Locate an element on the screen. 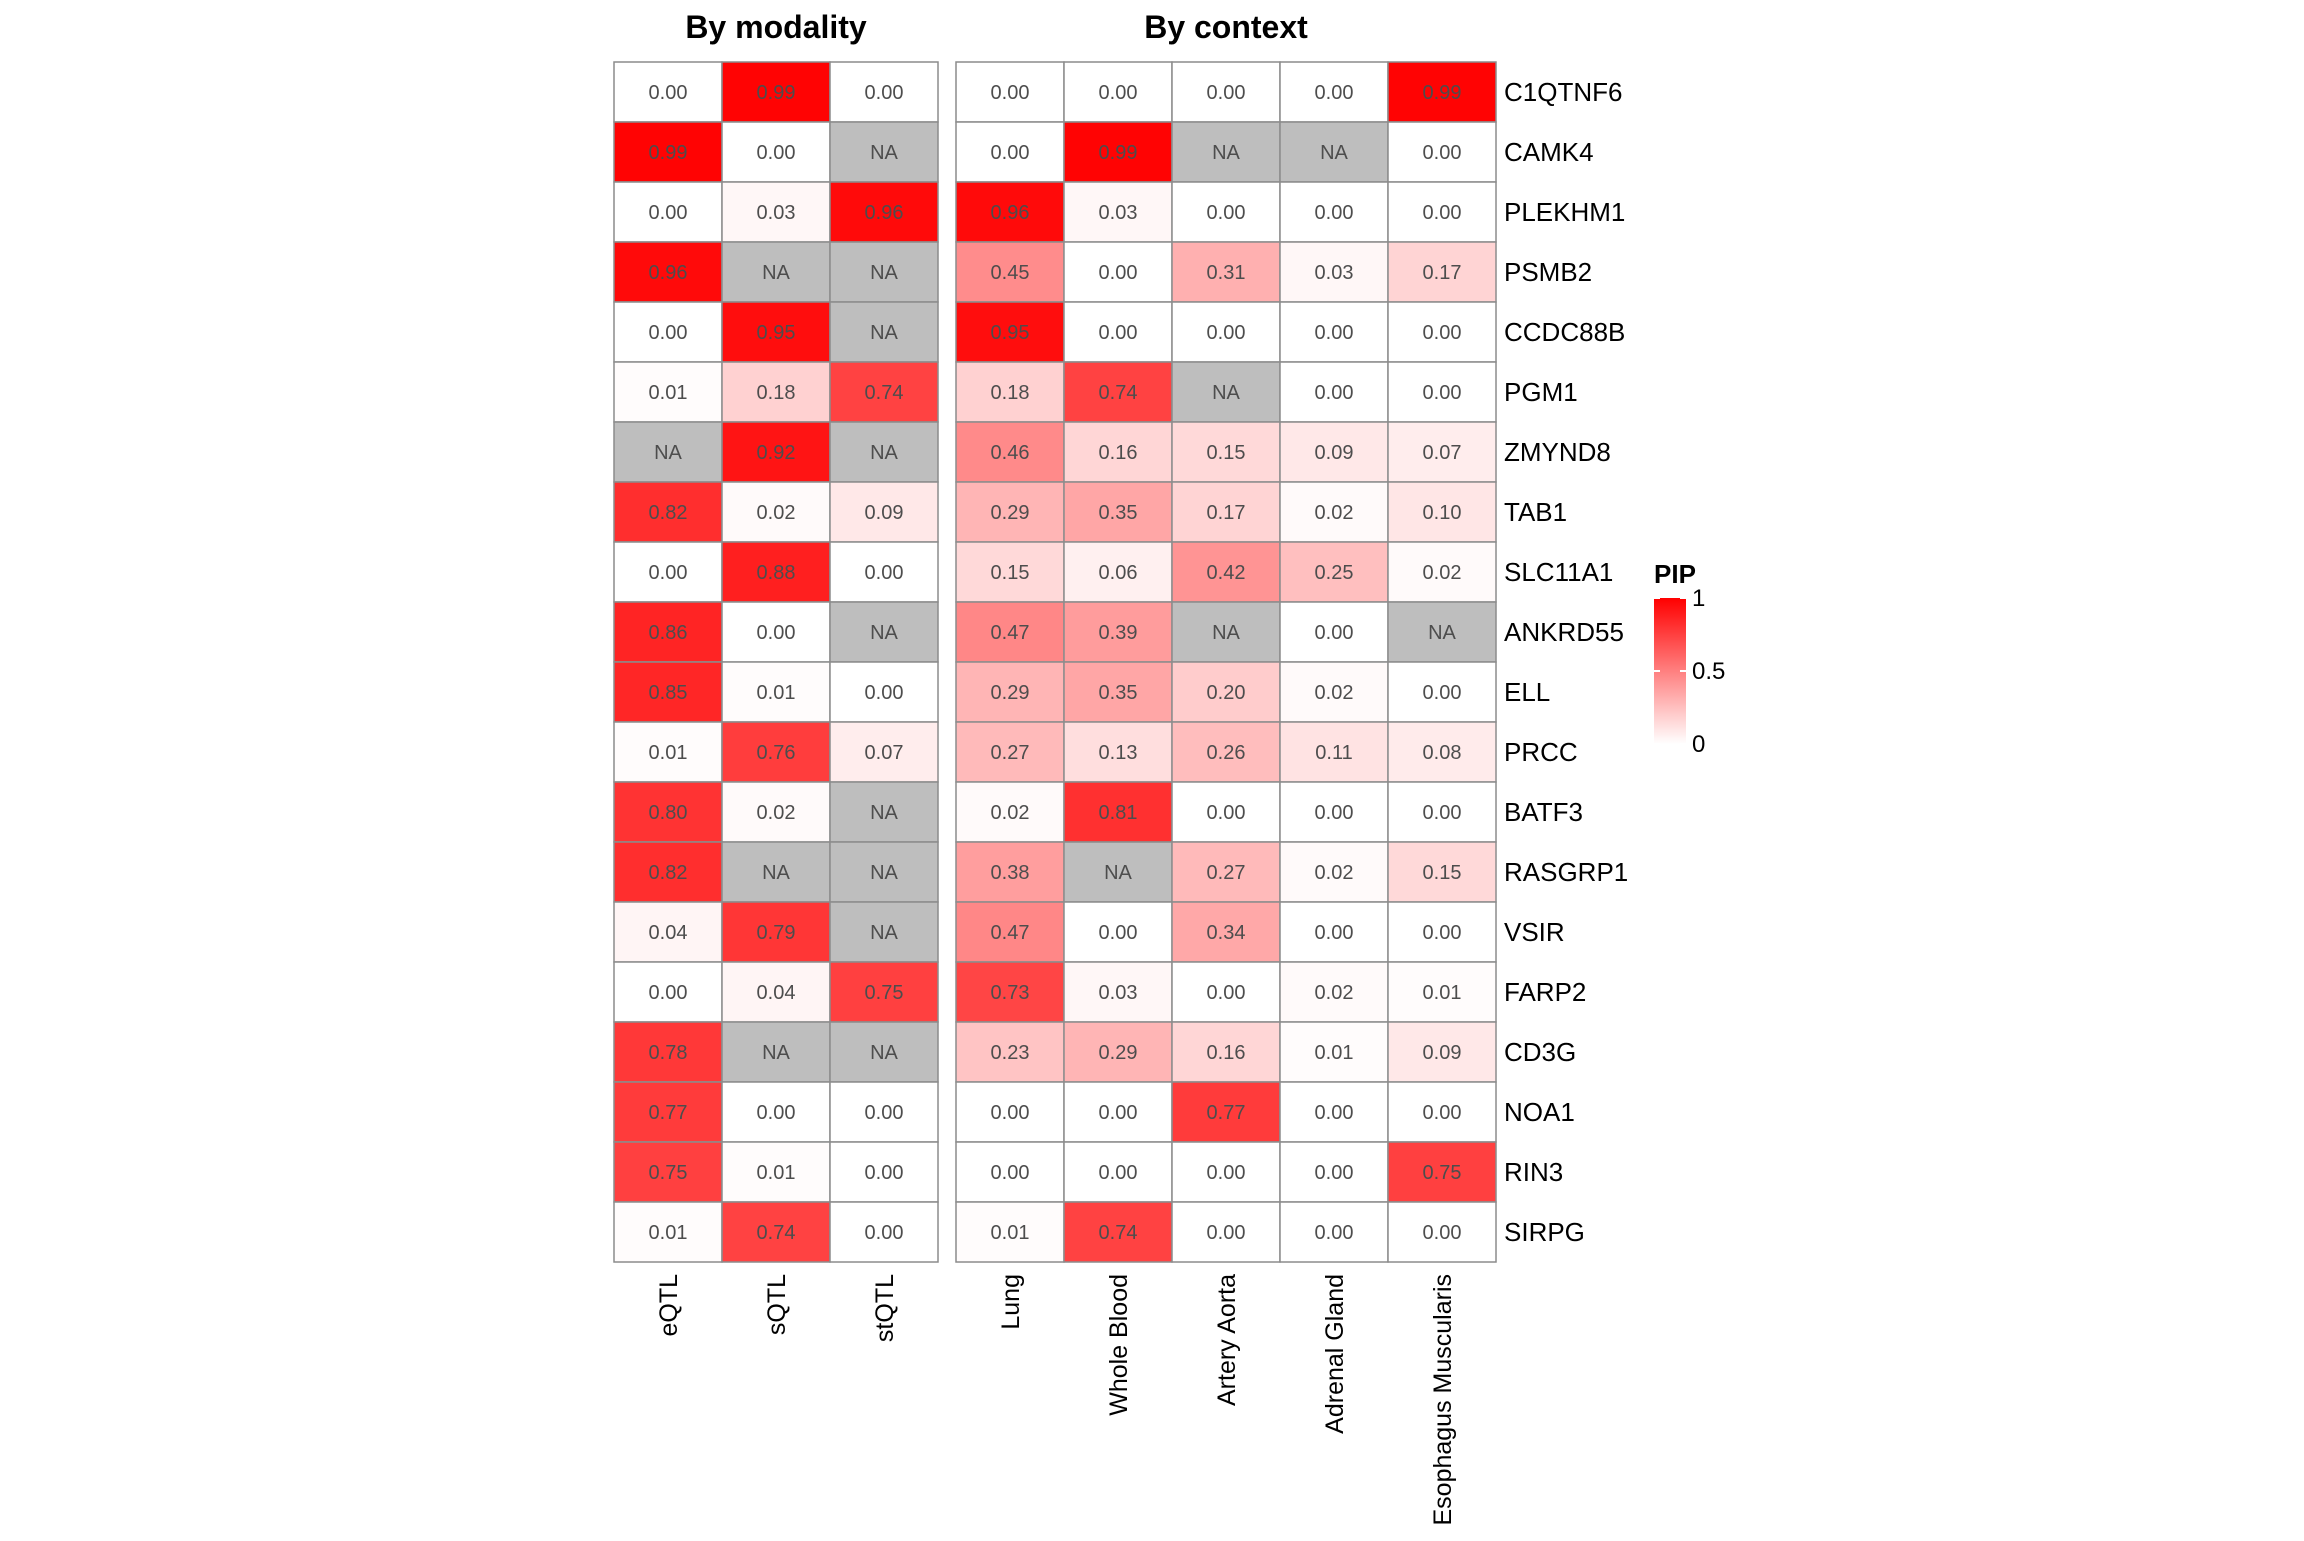 This screenshot has width=2304, height=1541. row-tick-label: RASGRP1 is located at coordinates (1566, 872).